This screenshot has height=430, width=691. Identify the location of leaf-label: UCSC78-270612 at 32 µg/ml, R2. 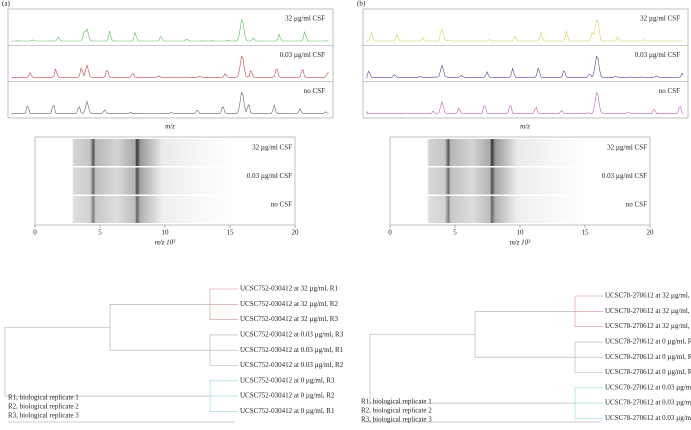
(648, 311).